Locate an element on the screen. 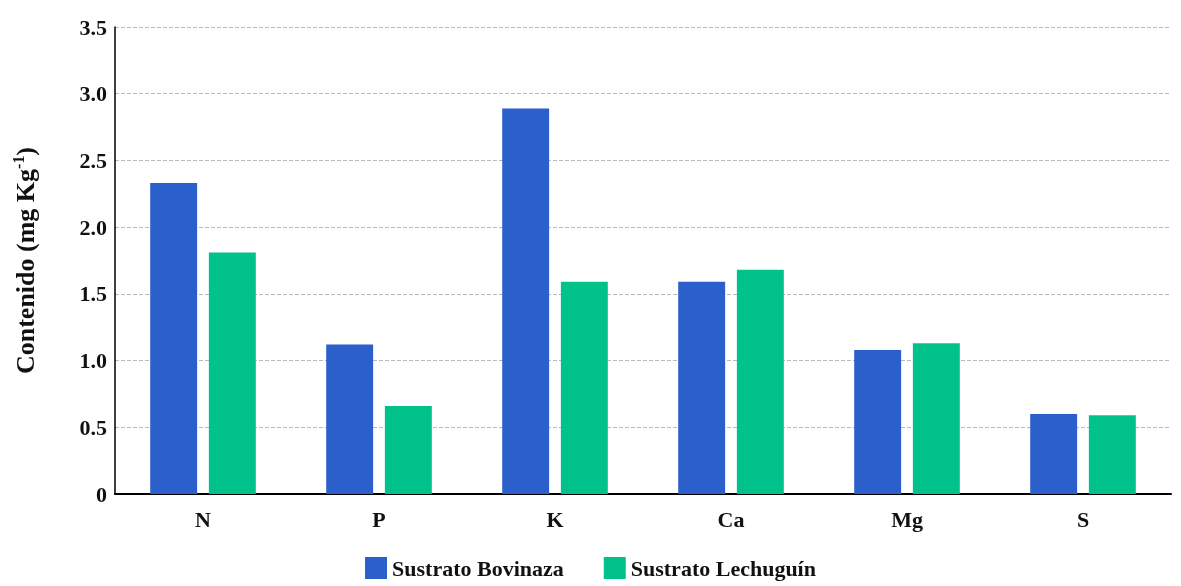 Image resolution: width=1181 pixels, height=586 pixels. x-tick-label: Mg is located at coordinates (907, 519).